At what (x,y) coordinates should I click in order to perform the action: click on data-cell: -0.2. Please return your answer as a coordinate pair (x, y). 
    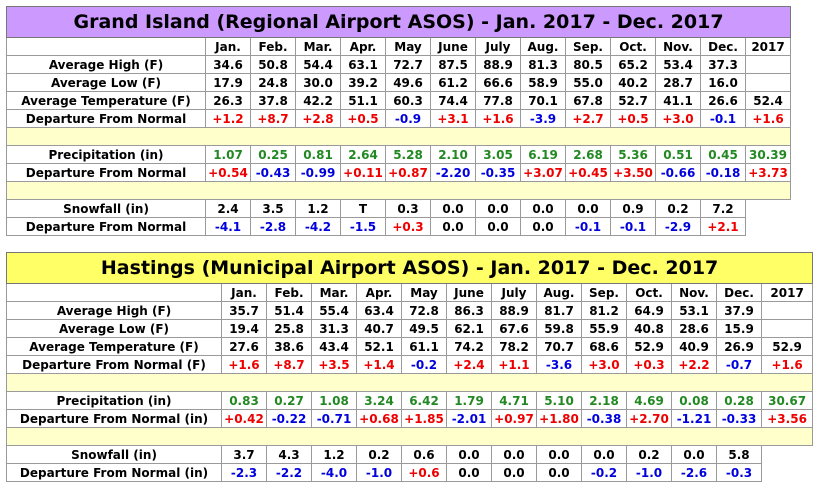
    Looking at the image, I should click on (604, 472).